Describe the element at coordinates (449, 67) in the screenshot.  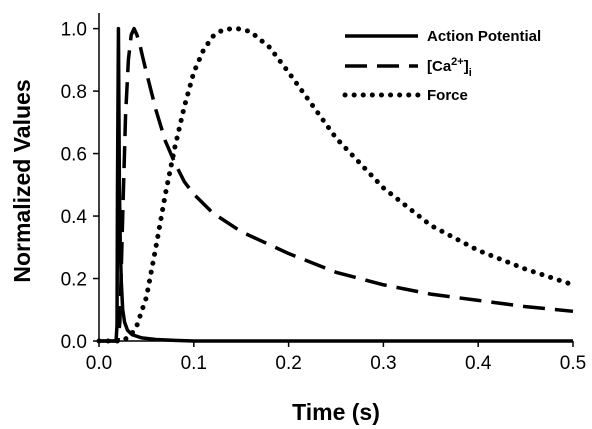
I see `legend-label-ca2-i: [Ca2+]i` at that location.